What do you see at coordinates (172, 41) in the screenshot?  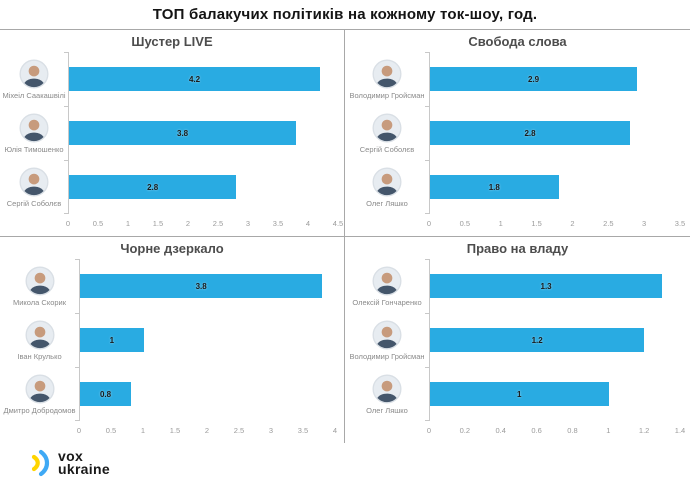 I see `chart-title: Шустер LIVE` at bounding box center [172, 41].